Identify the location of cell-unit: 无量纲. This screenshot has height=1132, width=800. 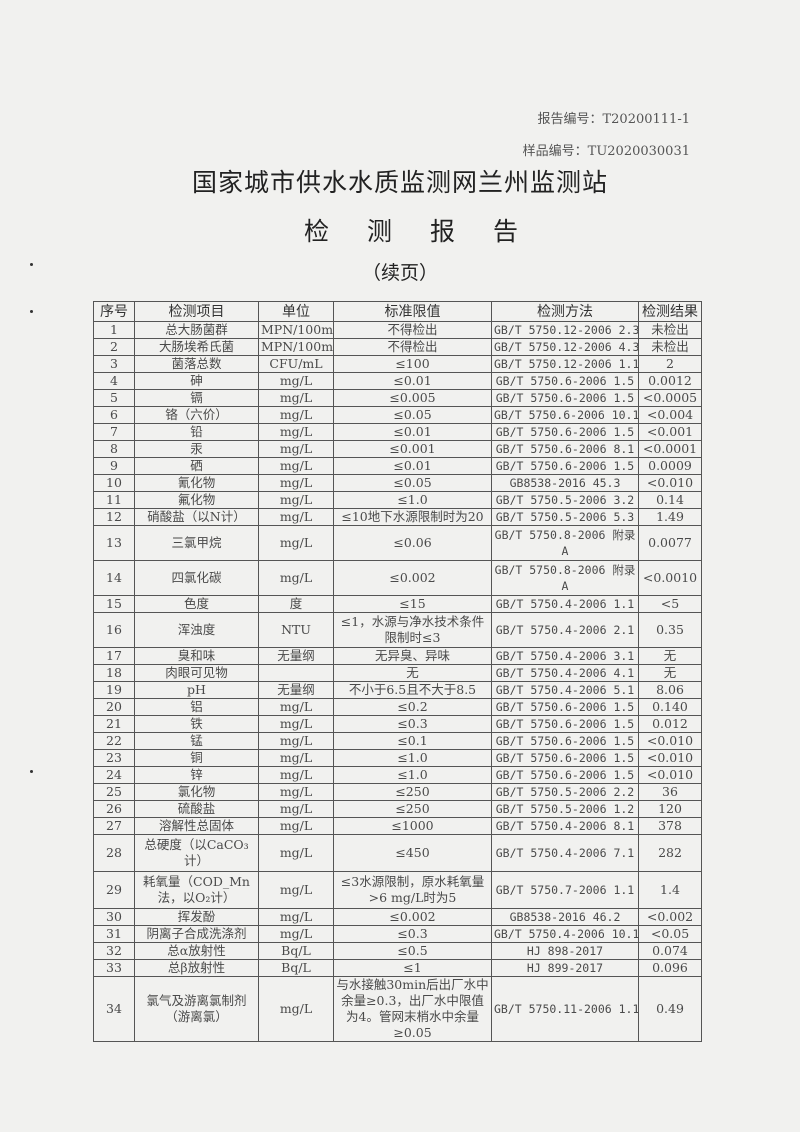
(296, 656).